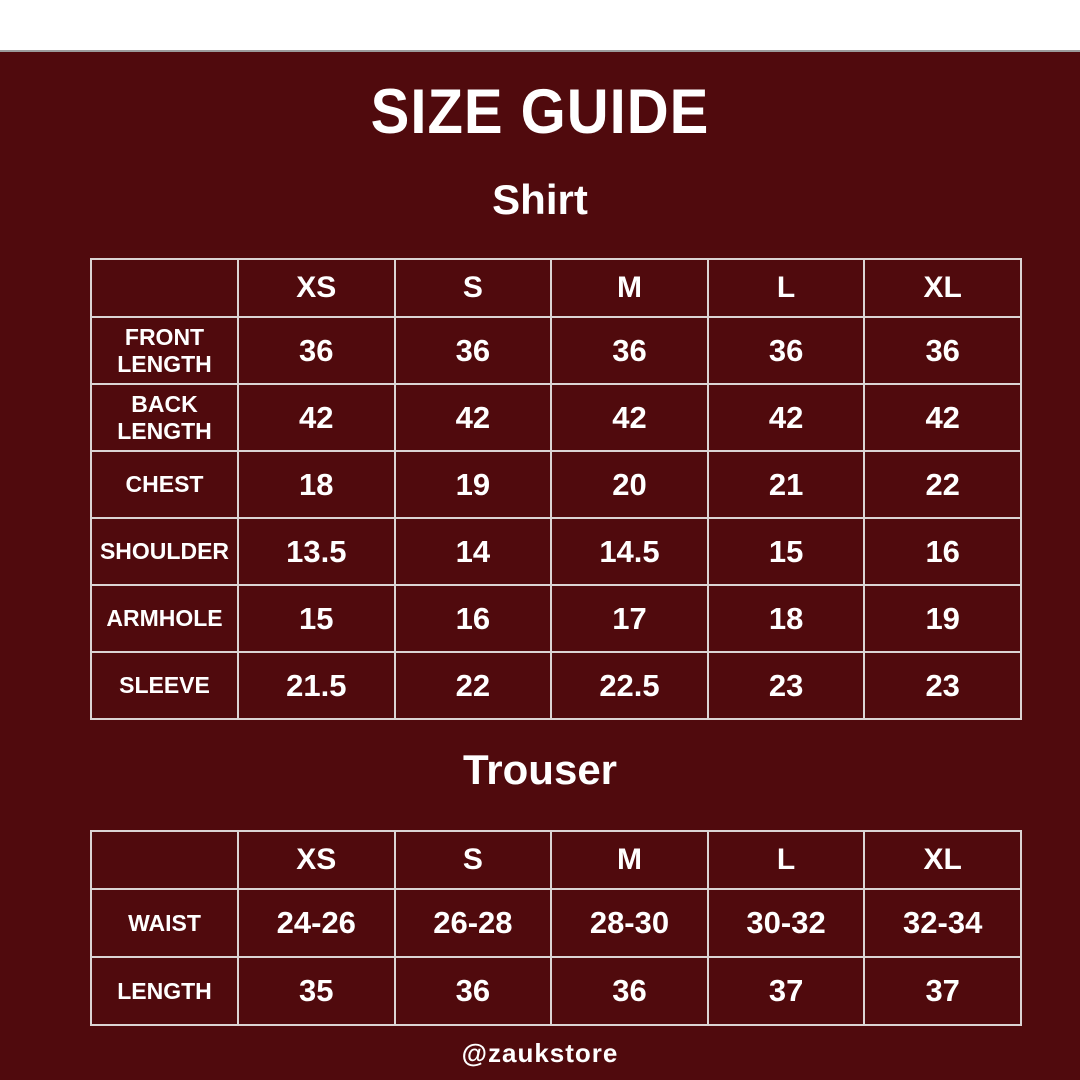  I want to click on shirt-section-heading: Shirt, so click(540, 199).